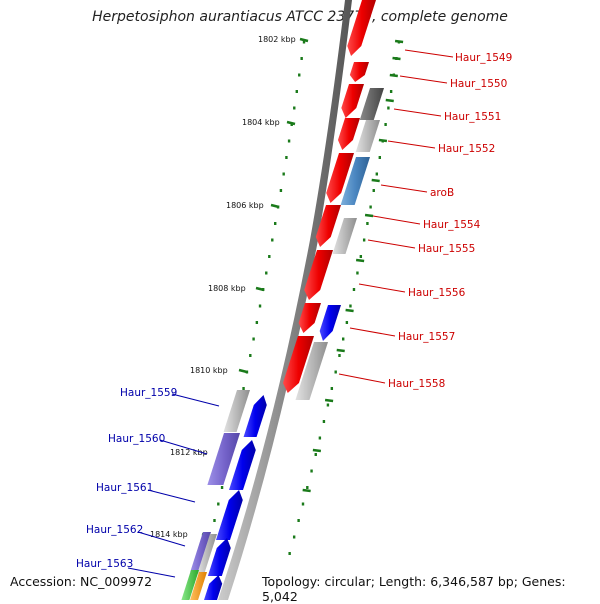 This screenshot has height=604, width=600. Describe the element at coordinates (437, 293) in the screenshot. I see `gene-label-forward: Haur_1556` at that location.